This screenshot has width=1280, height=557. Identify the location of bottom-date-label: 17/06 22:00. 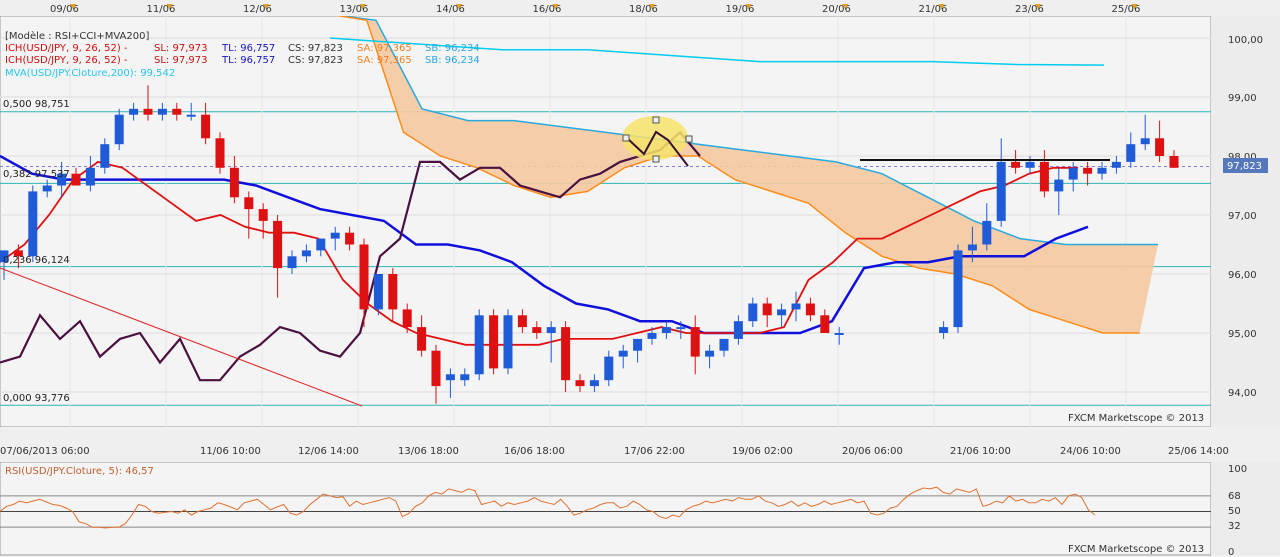
(654, 451).